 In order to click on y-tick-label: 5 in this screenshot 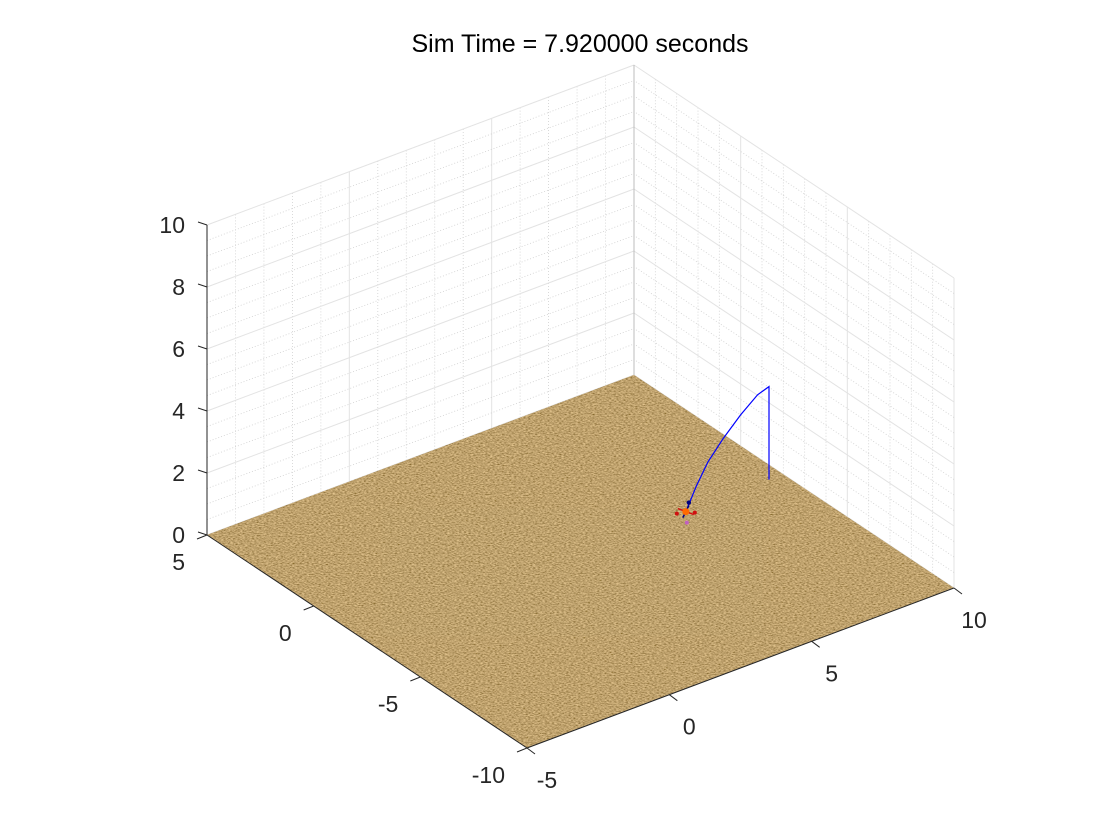, I will do `click(178, 562)`.